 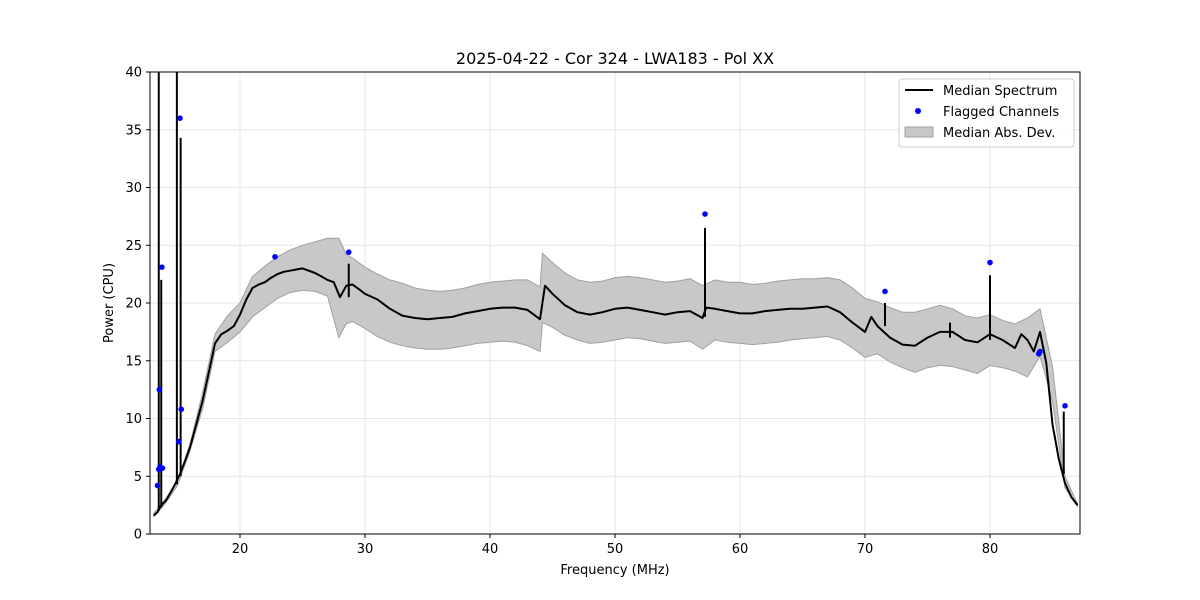 I want to click on chart-title: 2025-04-22 - Cor 324 - LWA183 - Pol XX, so click(x=615, y=58).